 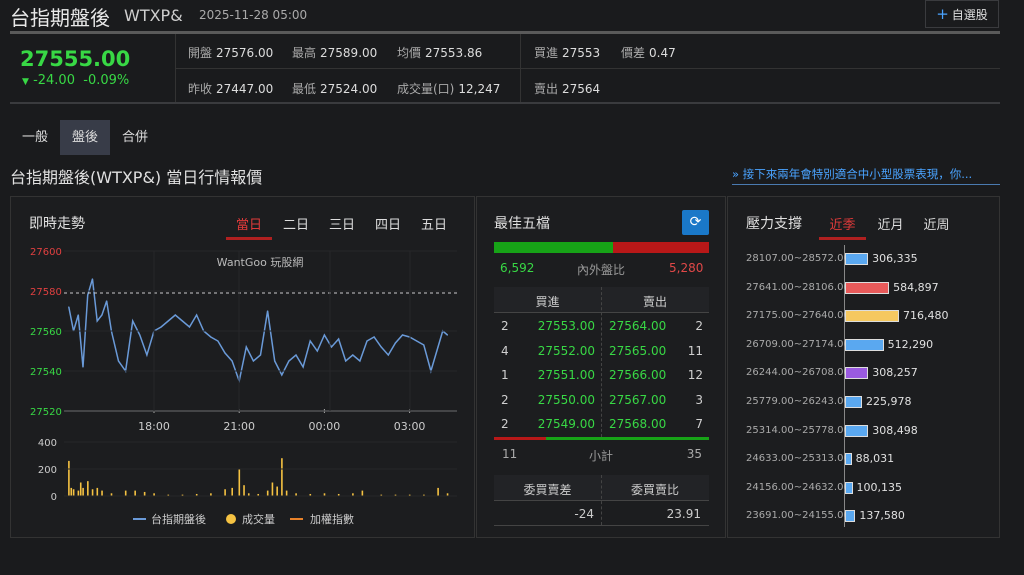 What do you see at coordinates (601, 270) in the screenshot?
I see `ratio-label: 內外盤比` at bounding box center [601, 270].